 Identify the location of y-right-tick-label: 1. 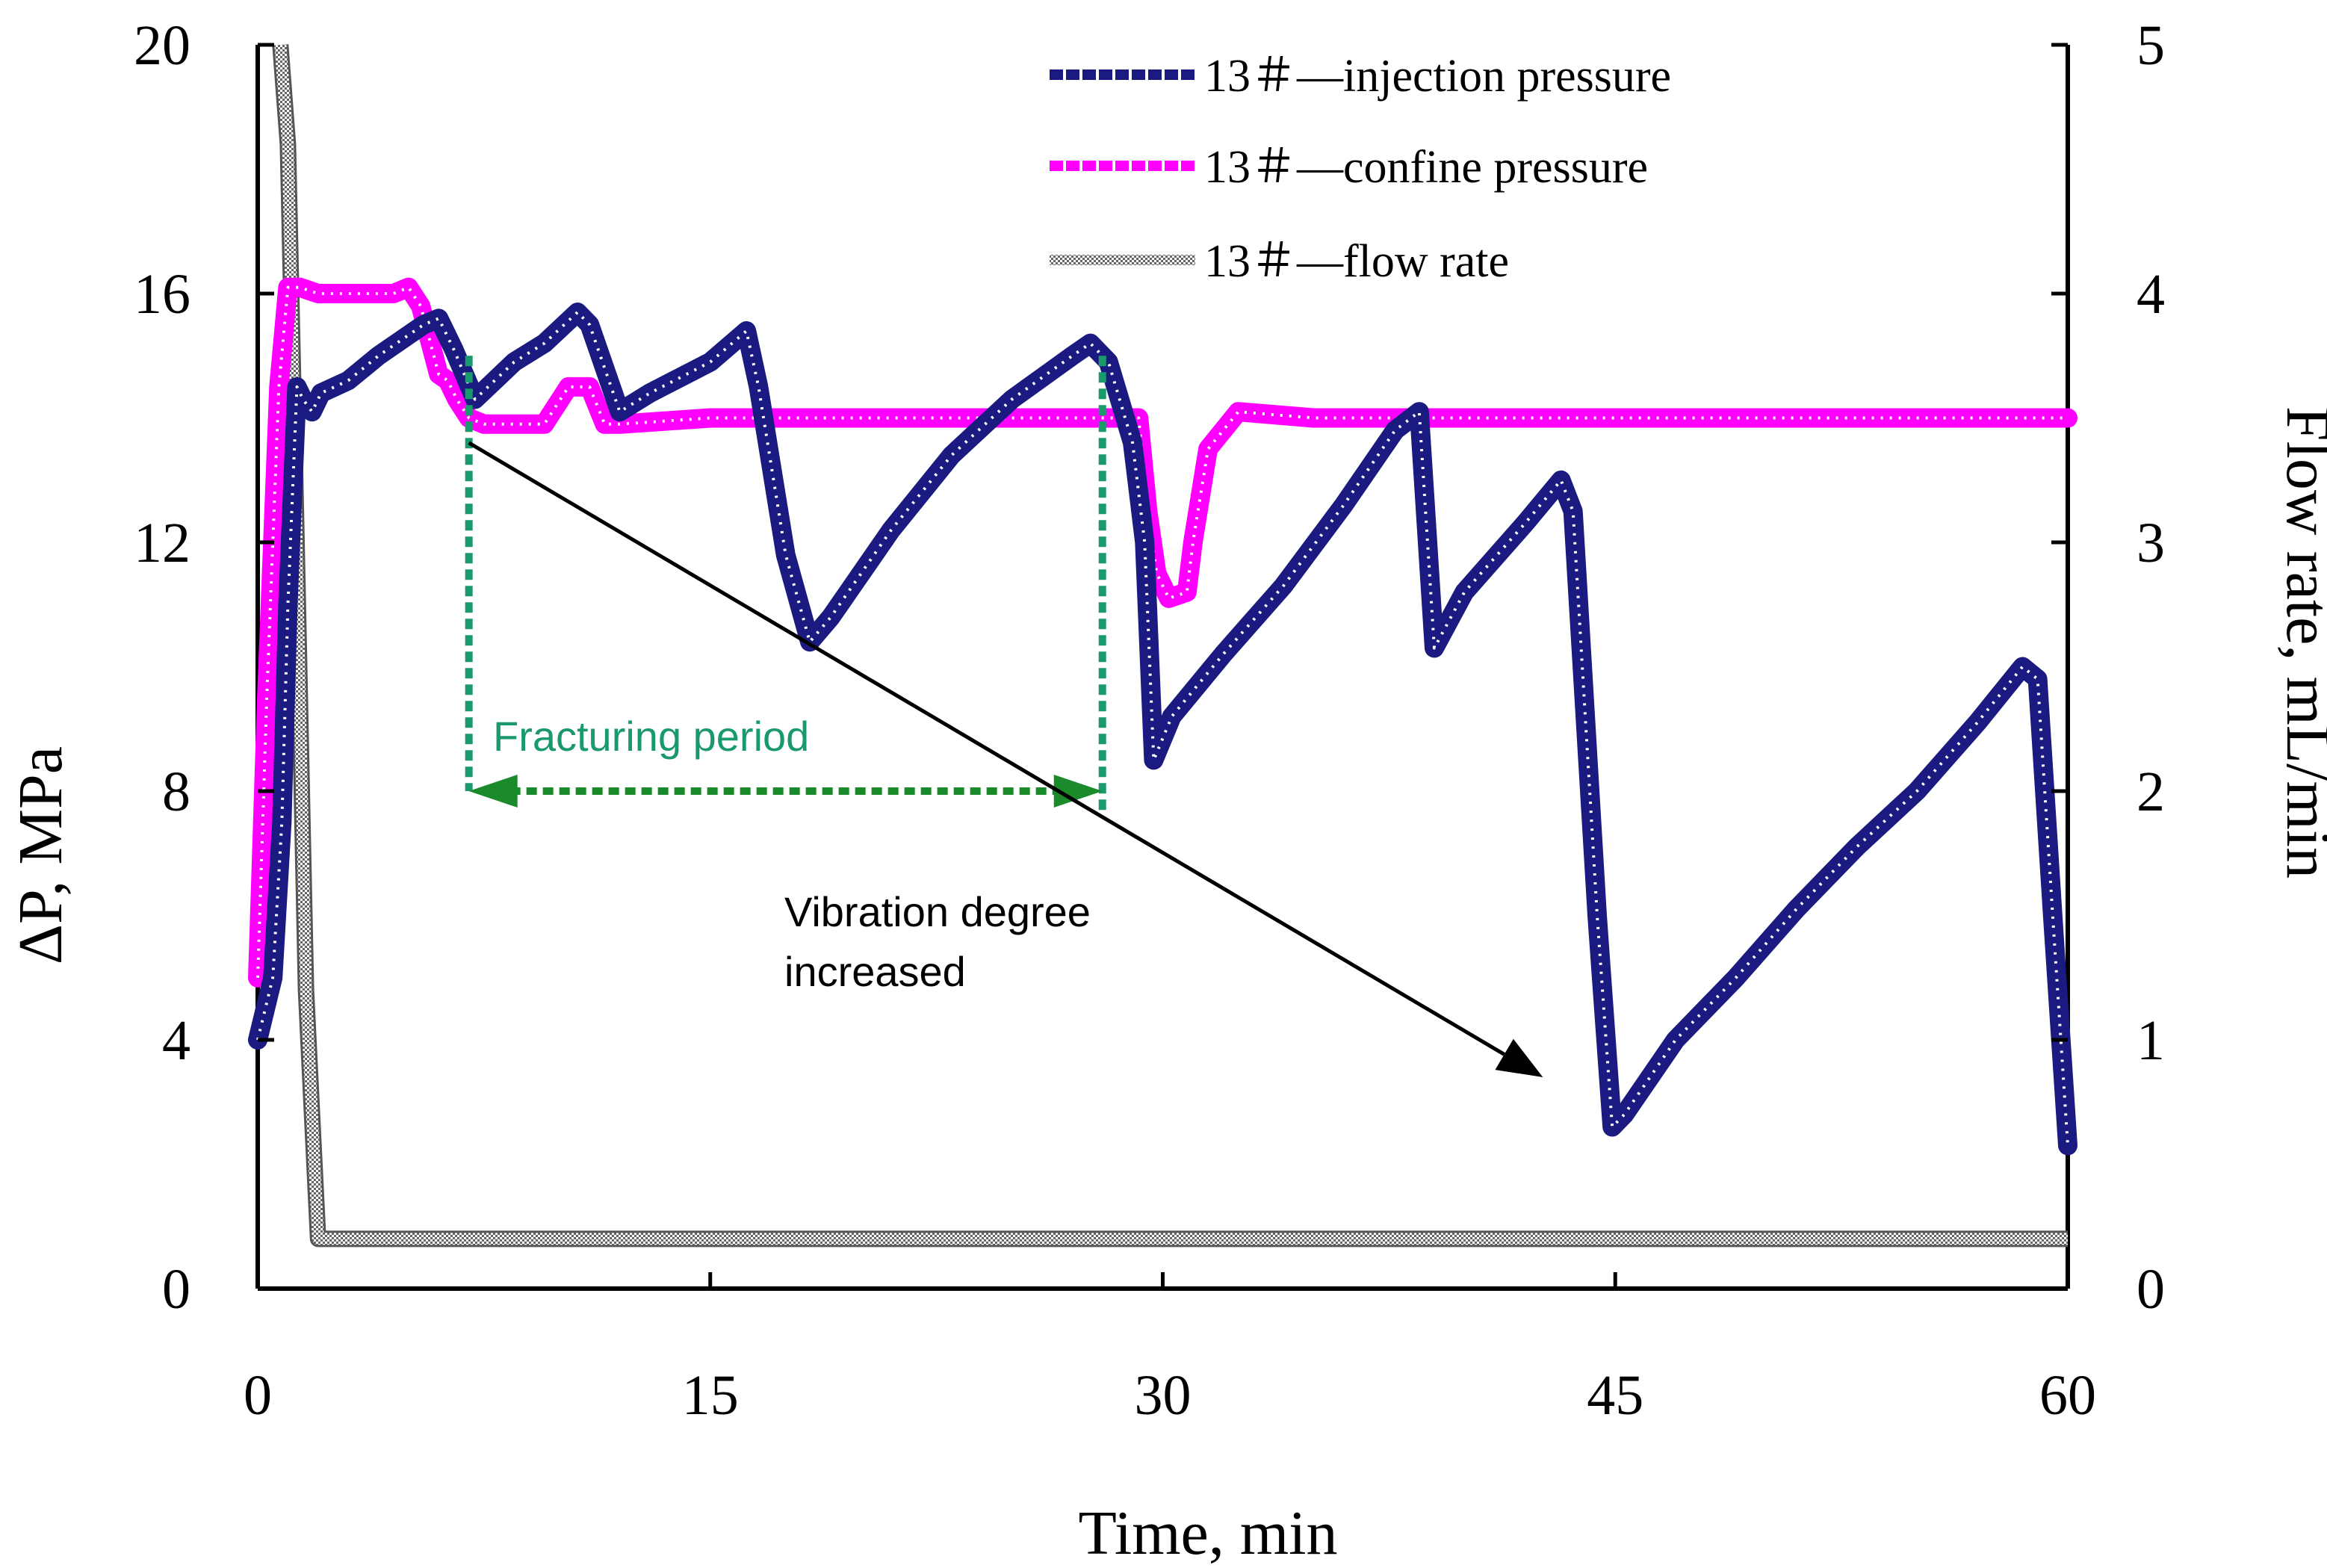
(2151, 1040).